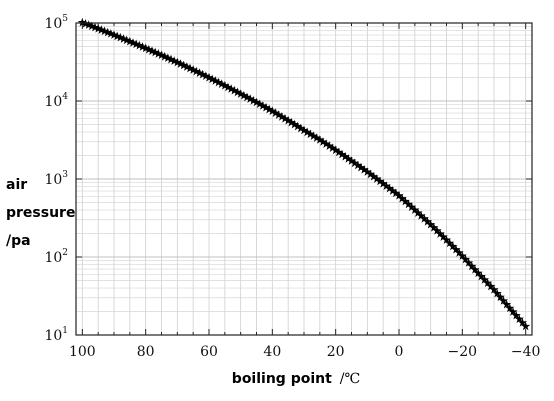 This screenshot has height=401, width=554. What do you see at coordinates (56, 101) in the screenshot?
I see `y-tick-label: 104` at bounding box center [56, 101].